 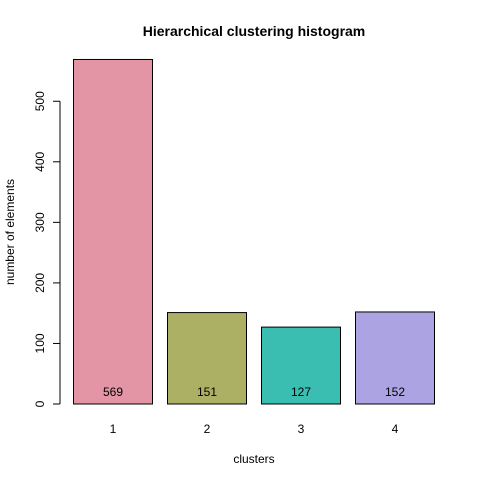 What do you see at coordinates (40, 283) in the screenshot?
I see `y-tick-label: 200` at bounding box center [40, 283].